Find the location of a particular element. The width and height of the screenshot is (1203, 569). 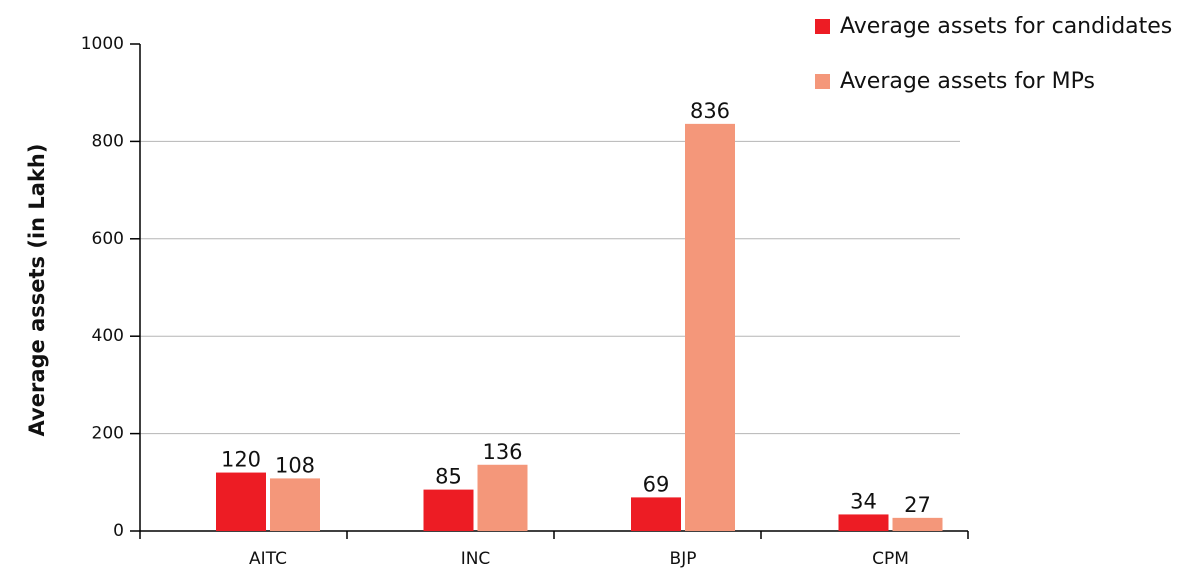

value-label: 34 is located at coordinates (863, 501).